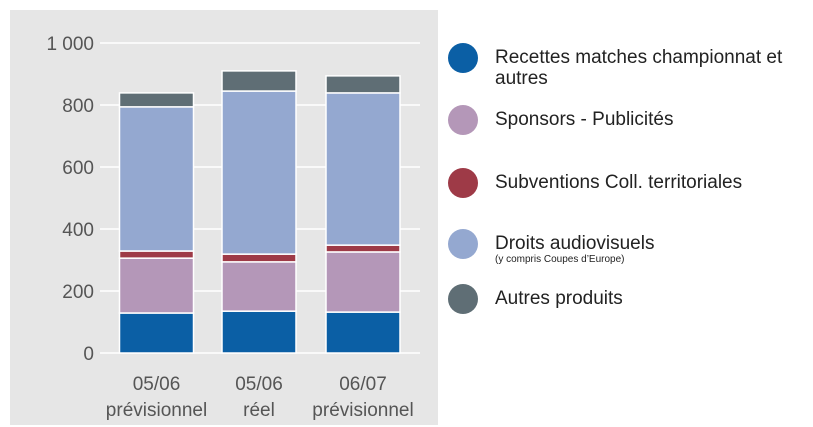 The width and height of the screenshot is (813, 427). What do you see at coordinates (78, 292) in the screenshot?
I see `y-tick-label: 200` at bounding box center [78, 292].